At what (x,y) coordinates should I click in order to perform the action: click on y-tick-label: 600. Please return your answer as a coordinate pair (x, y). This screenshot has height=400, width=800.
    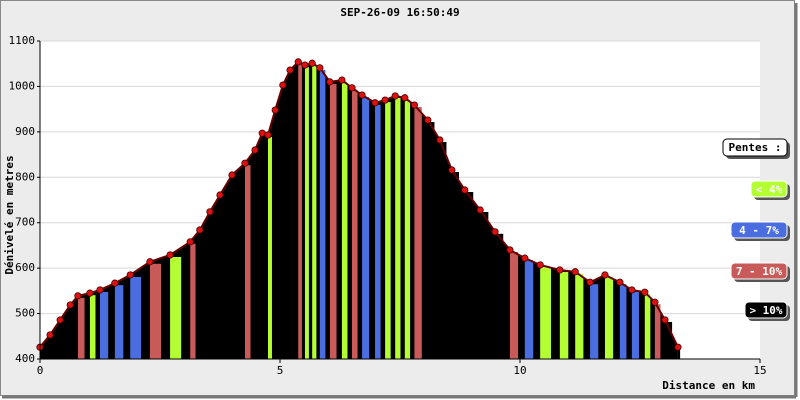
    Looking at the image, I should click on (25, 267).